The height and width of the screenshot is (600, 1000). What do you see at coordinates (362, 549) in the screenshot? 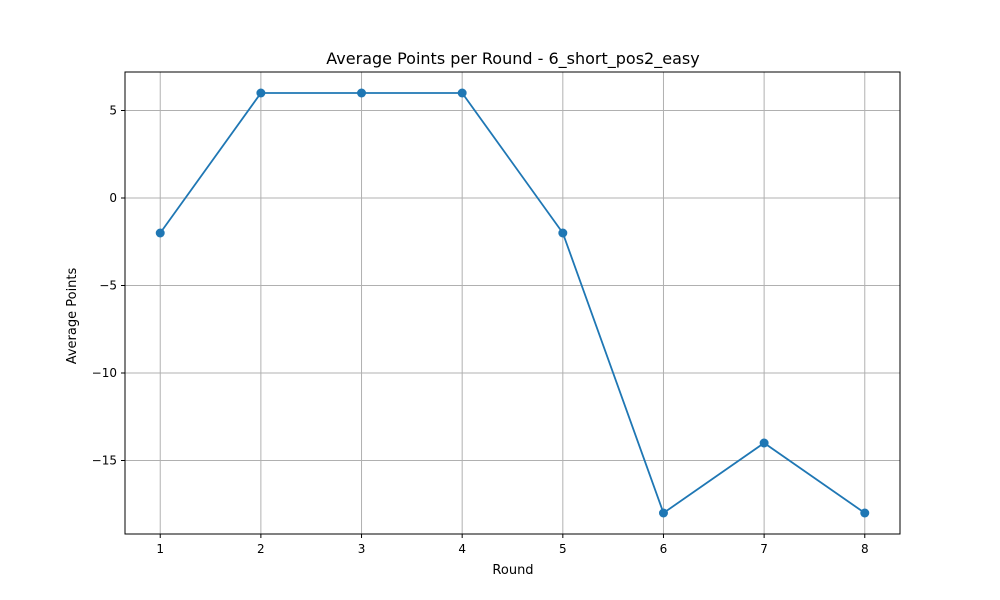
I see `x-tick-label: 3` at bounding box center [362, 549].